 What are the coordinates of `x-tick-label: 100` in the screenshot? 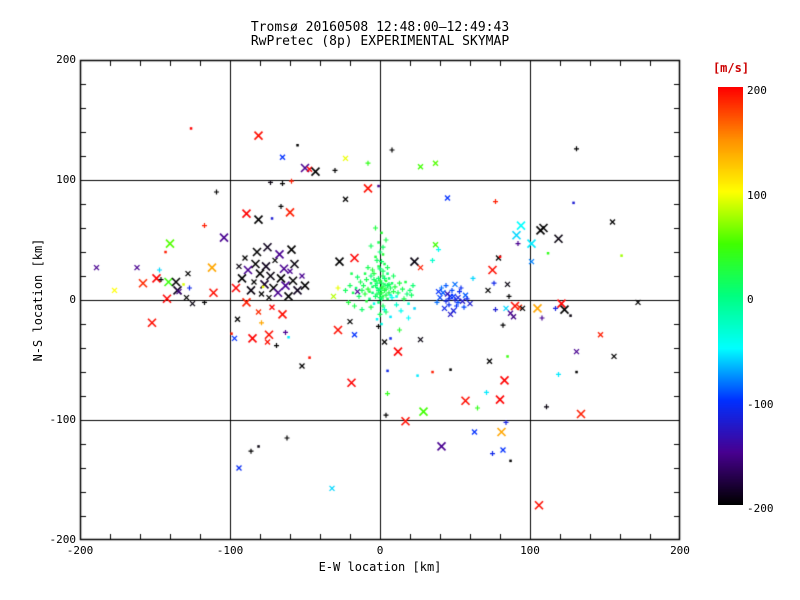 It's located at (530, 550).